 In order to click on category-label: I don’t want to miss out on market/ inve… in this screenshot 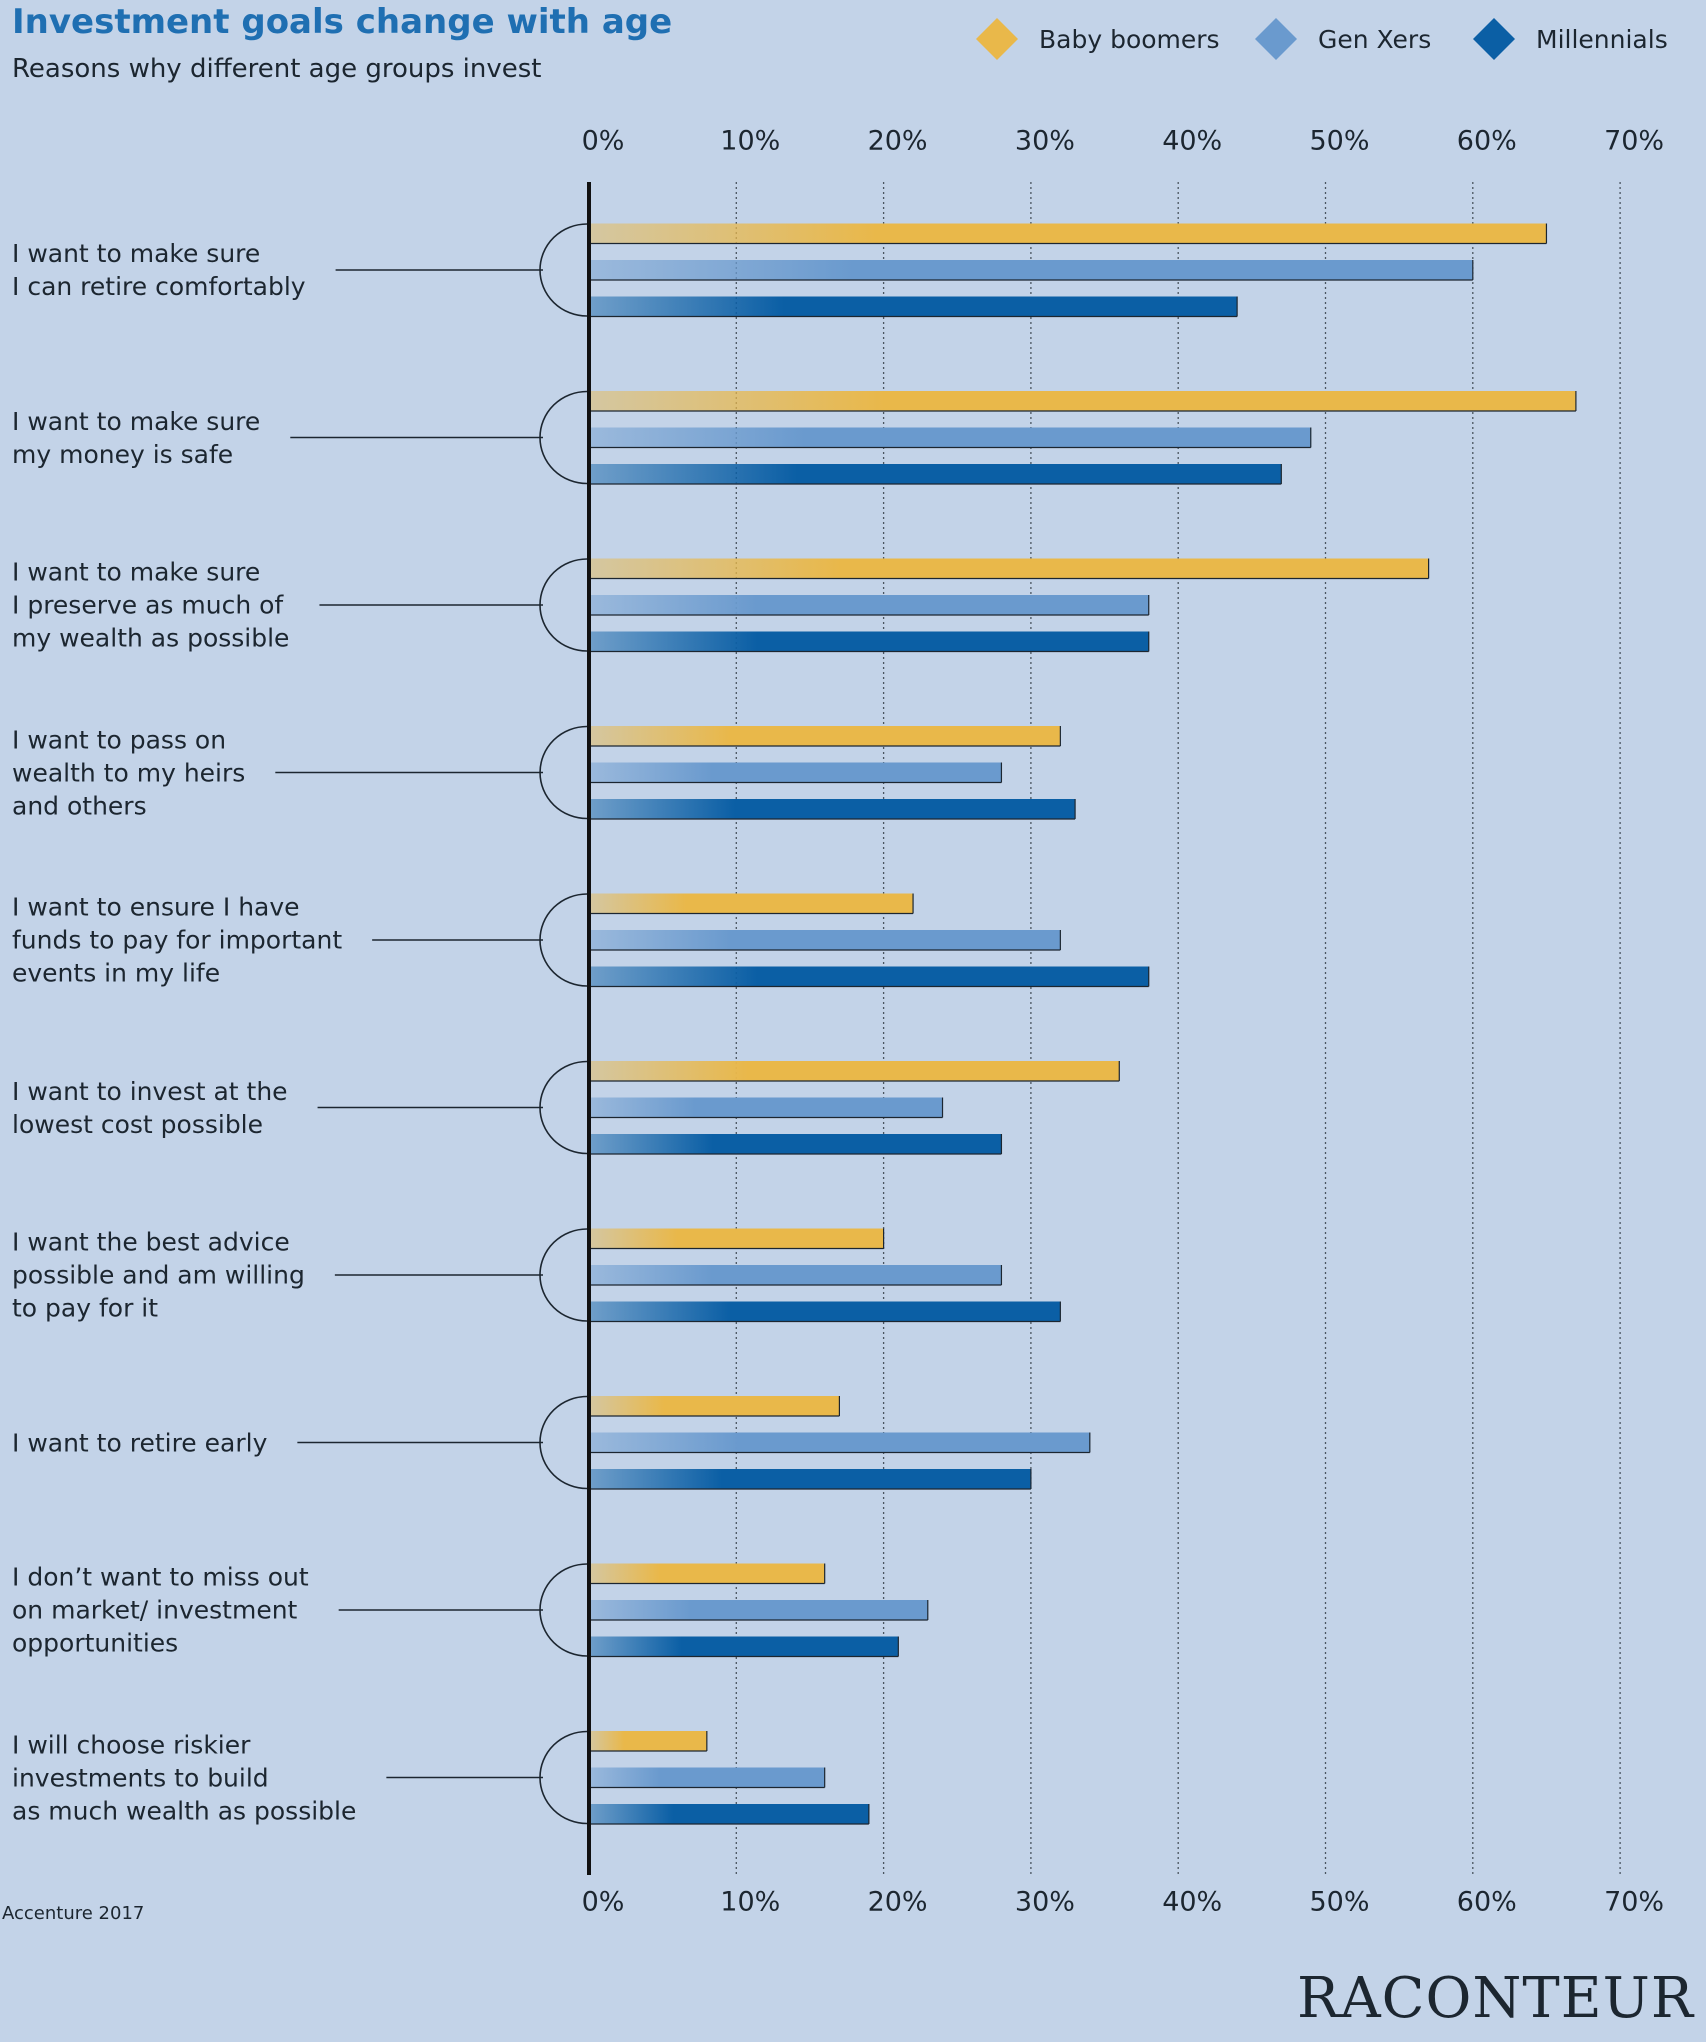, I will do `click(160, 1610)`.